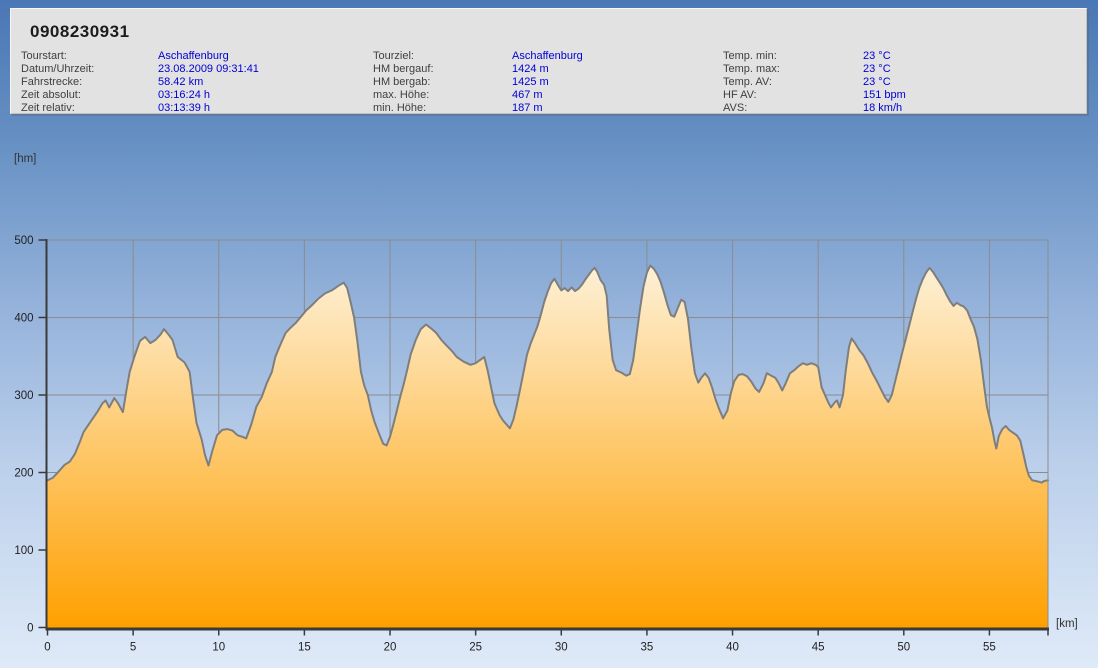  What do you see at coordinates (304, 648) in the screenshot?
I see `x-tick-label: 15` at bounding box center [304, 648].